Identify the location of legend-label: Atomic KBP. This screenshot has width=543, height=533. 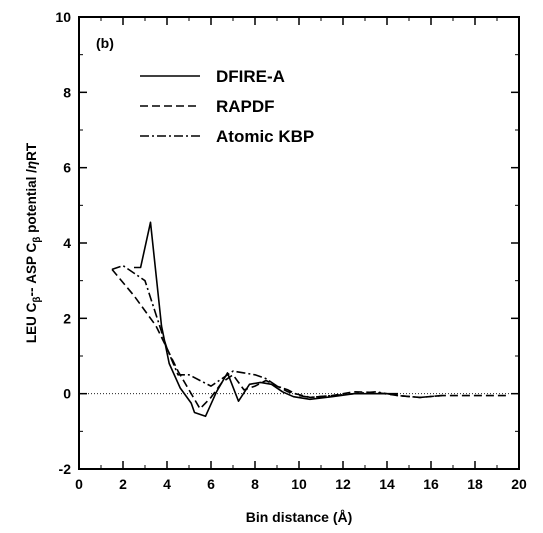
(265, 136).